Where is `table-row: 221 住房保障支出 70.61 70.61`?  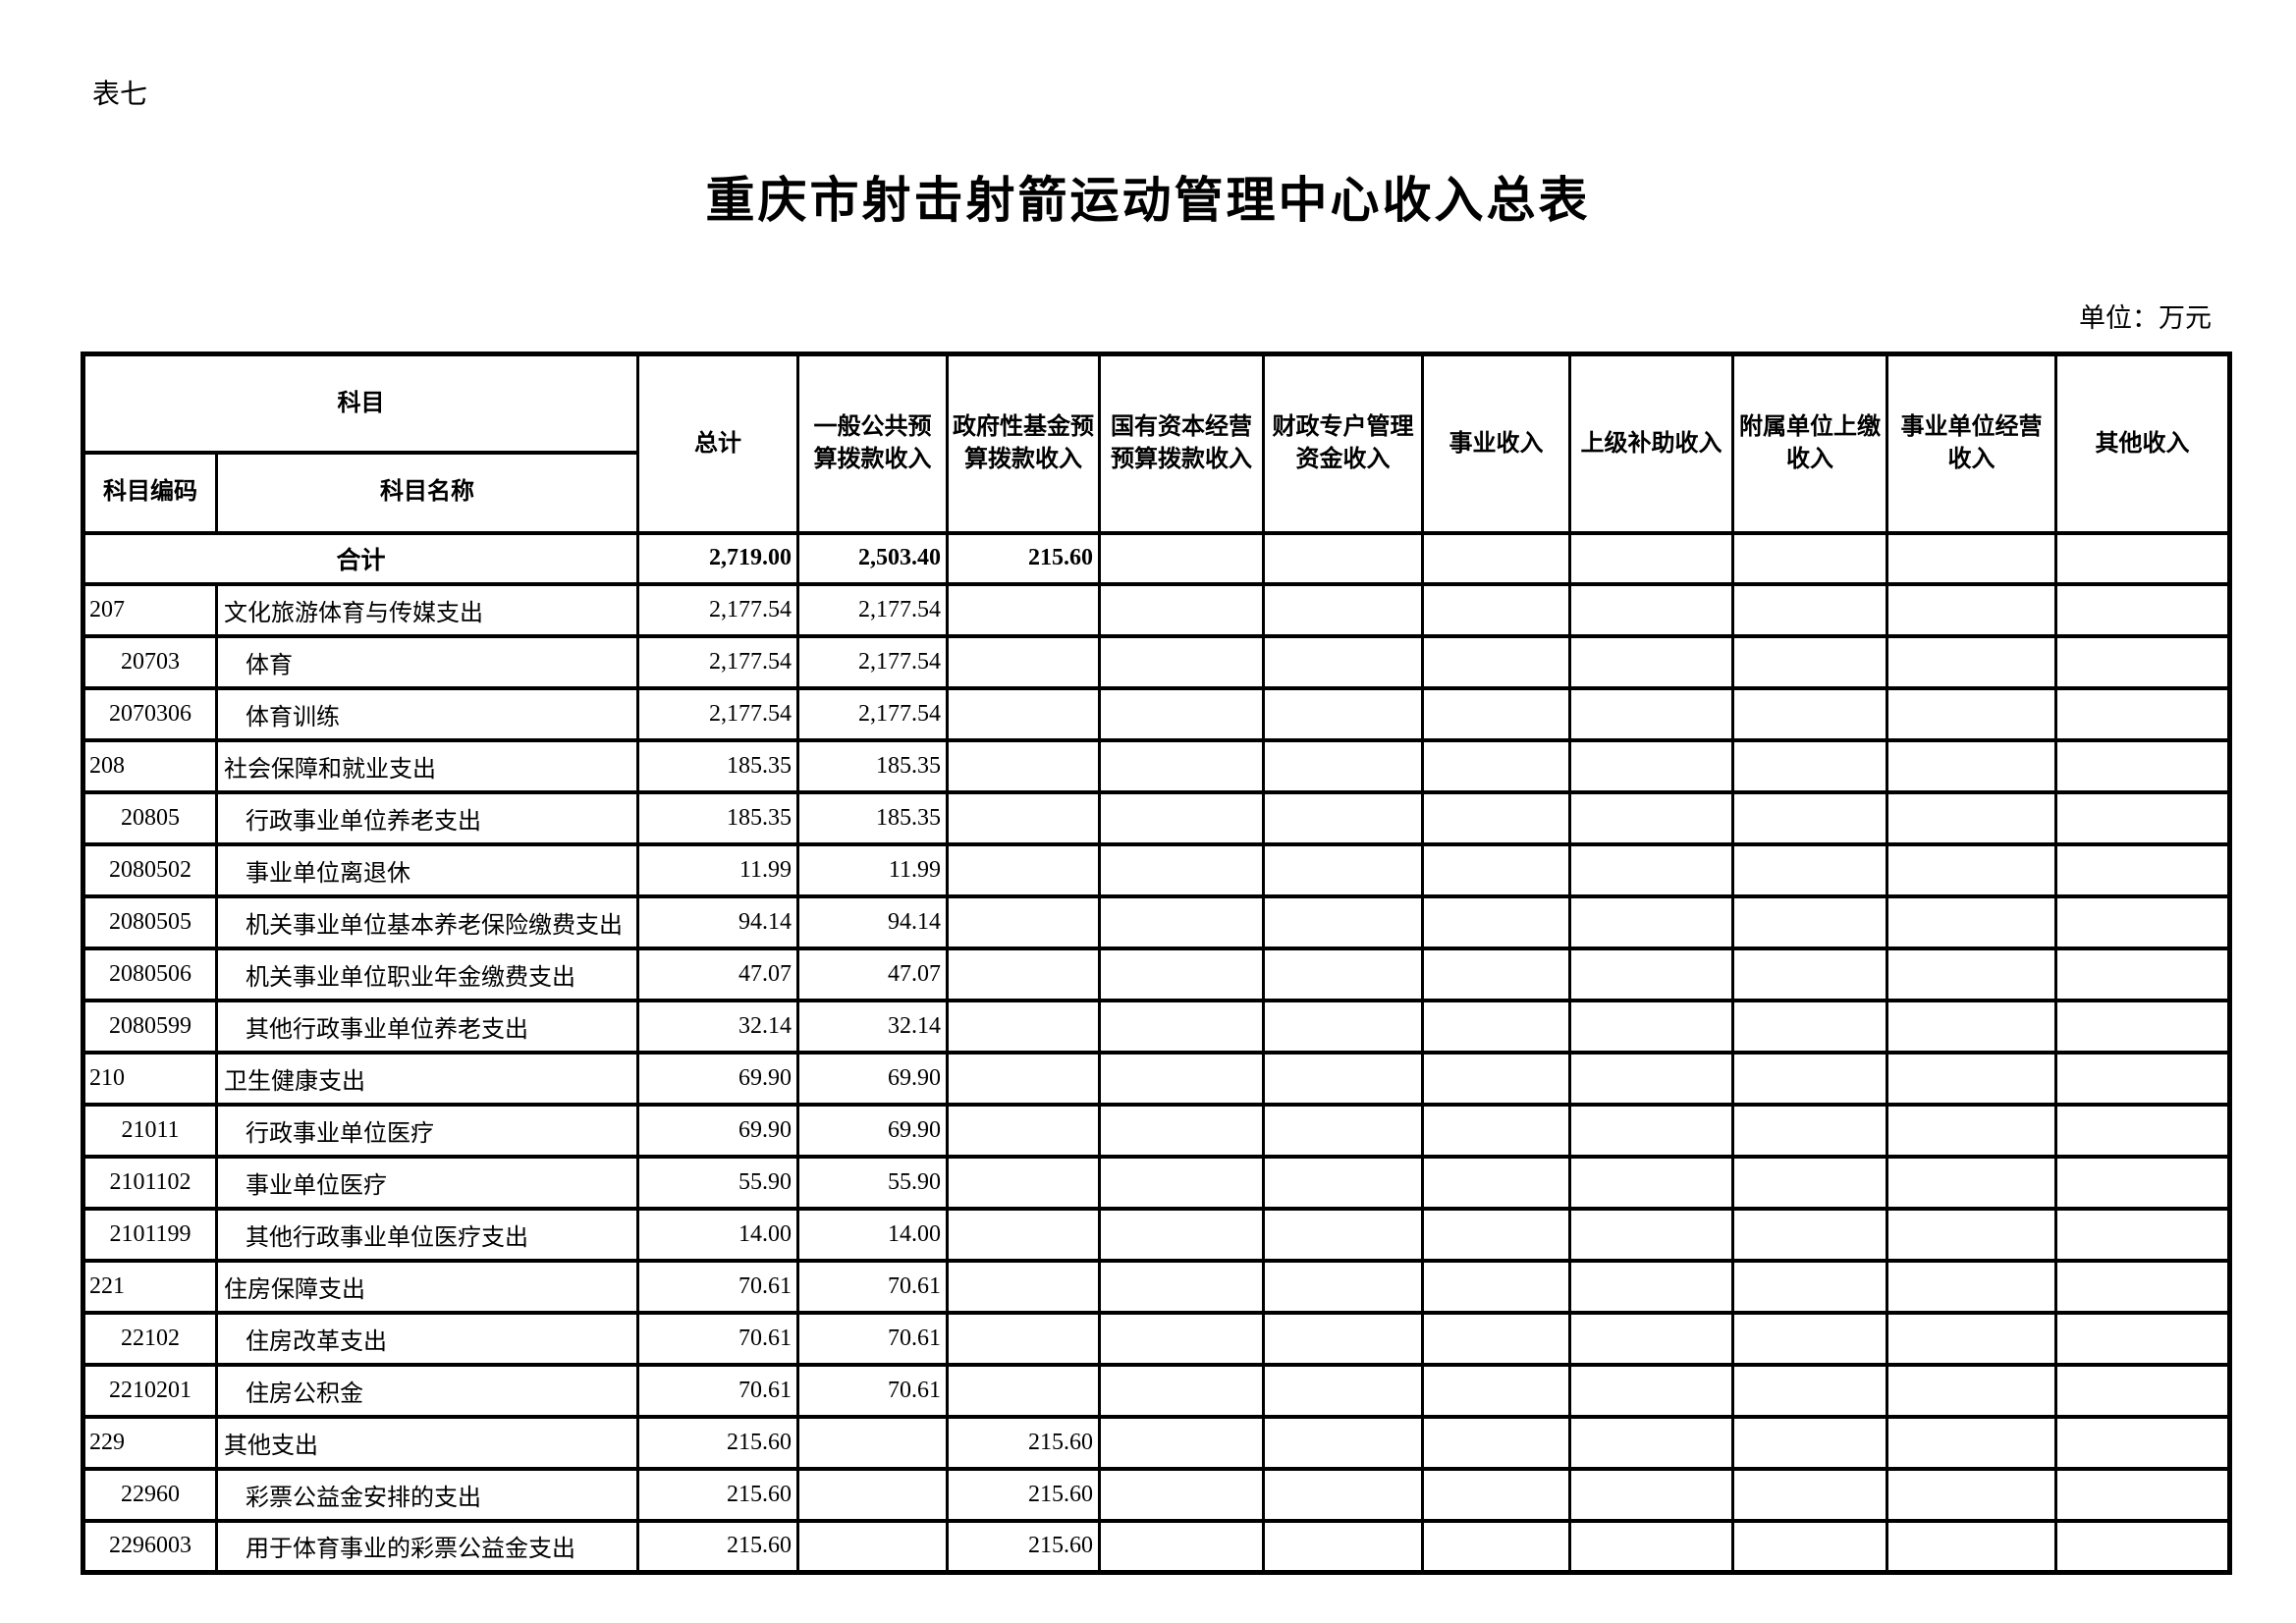
table-row: 221 住房保障支出 70.61 70.61 is located at coordinates (1156, 1286).